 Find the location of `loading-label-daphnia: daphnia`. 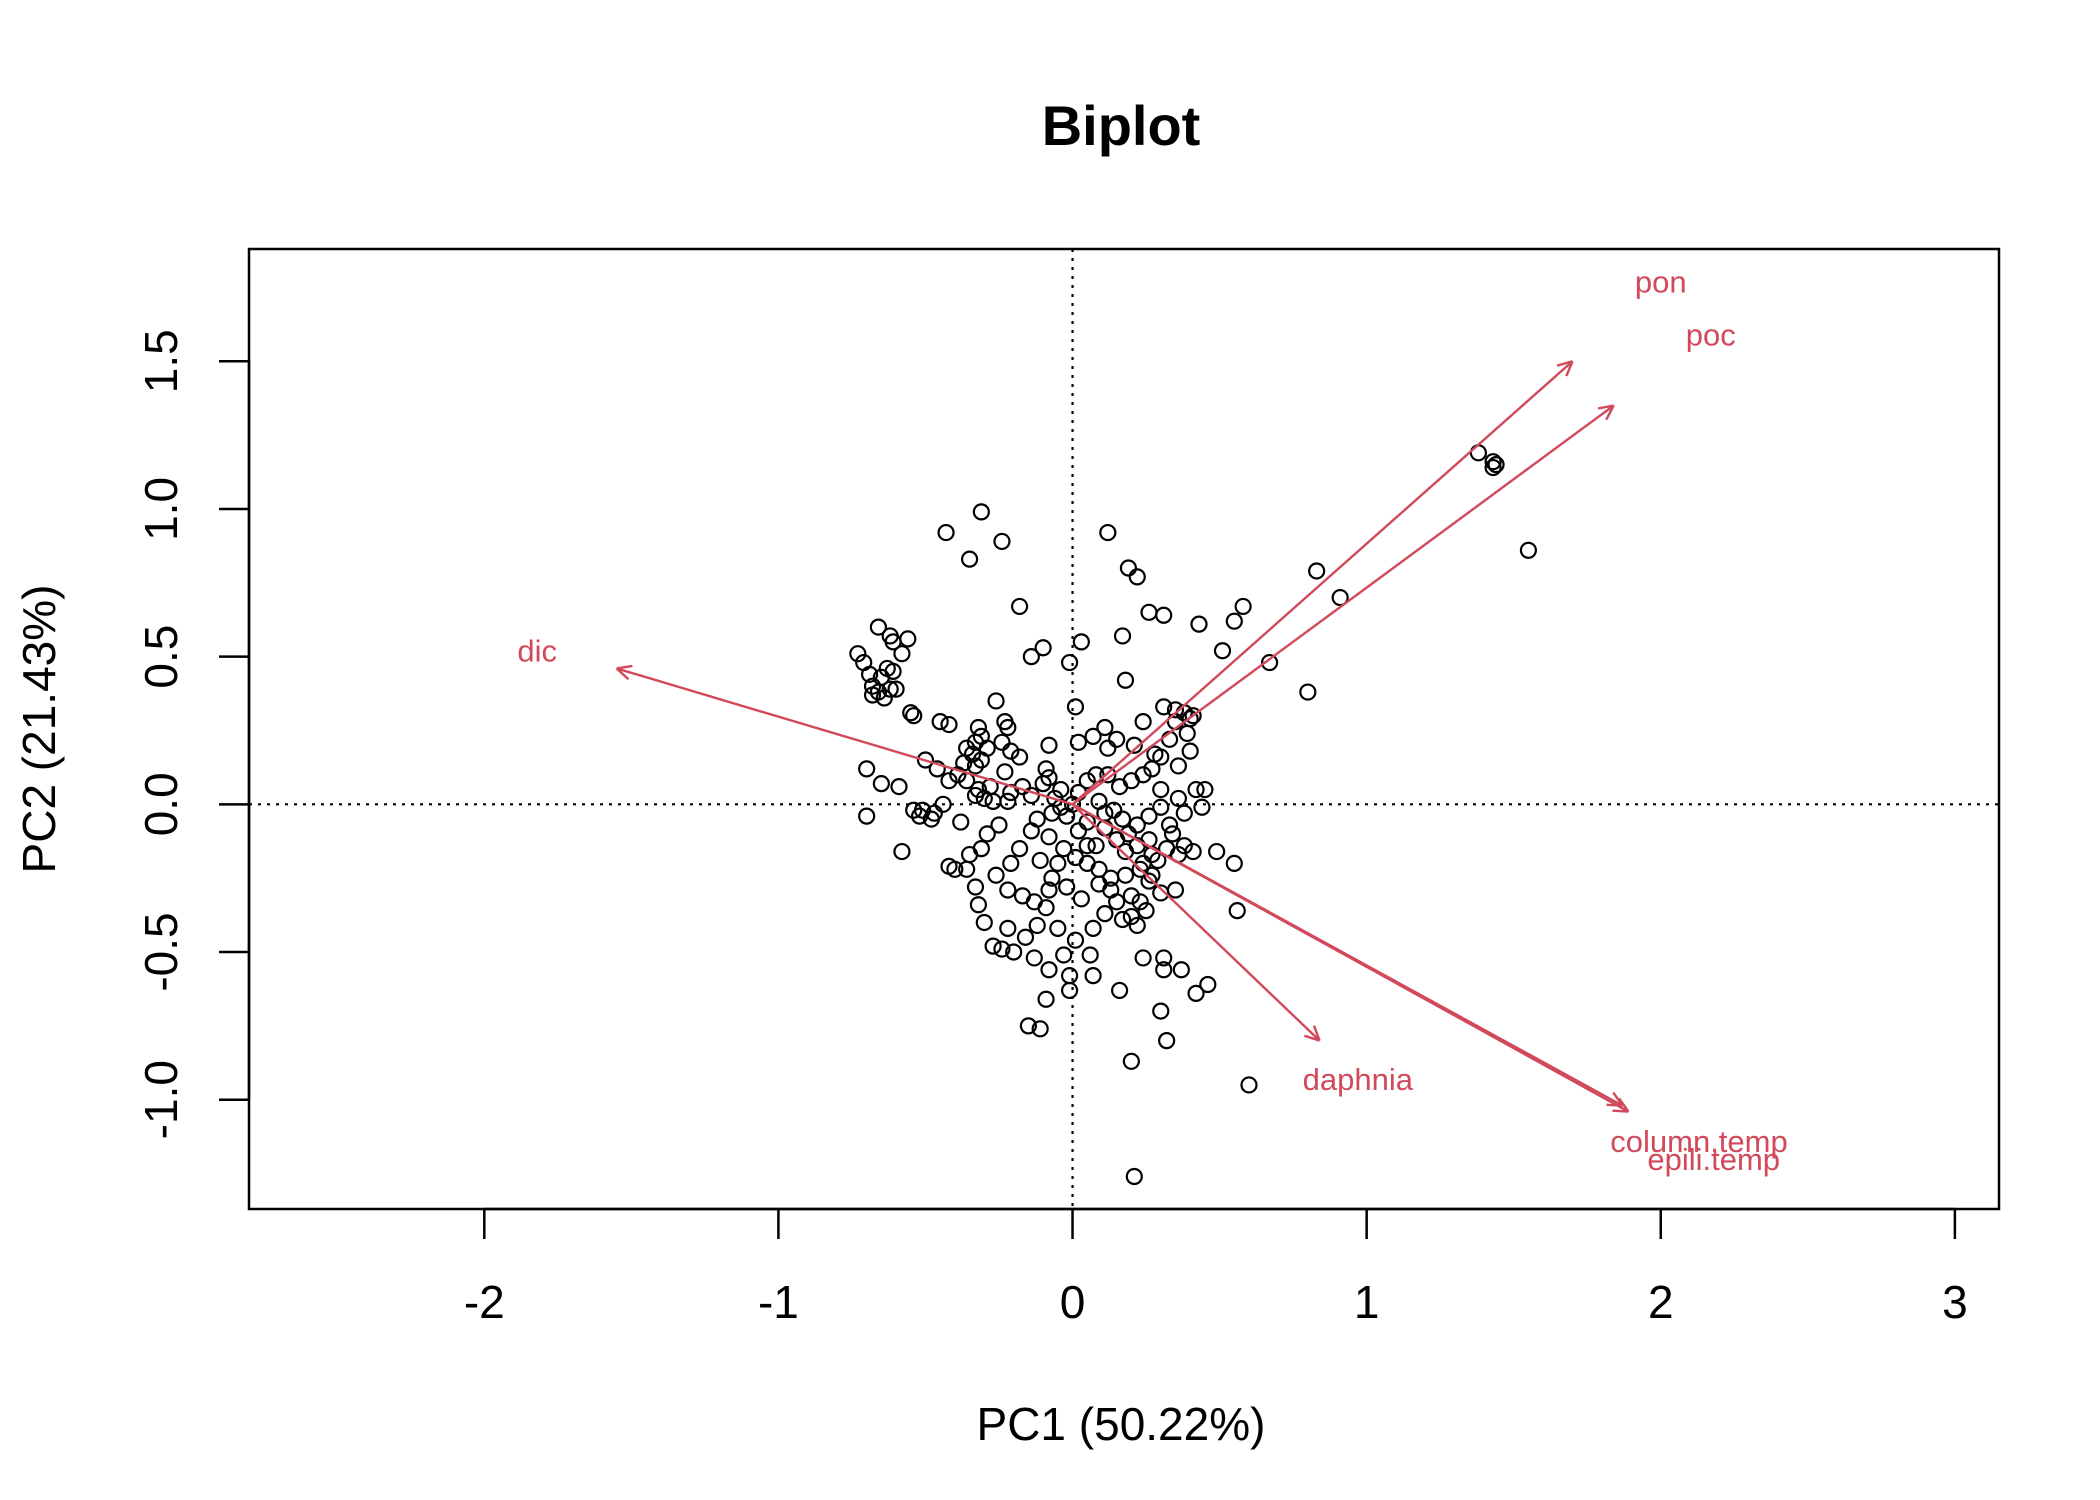

loading-label-daphnia: daphnia is located at coordinates (1358, 1079).